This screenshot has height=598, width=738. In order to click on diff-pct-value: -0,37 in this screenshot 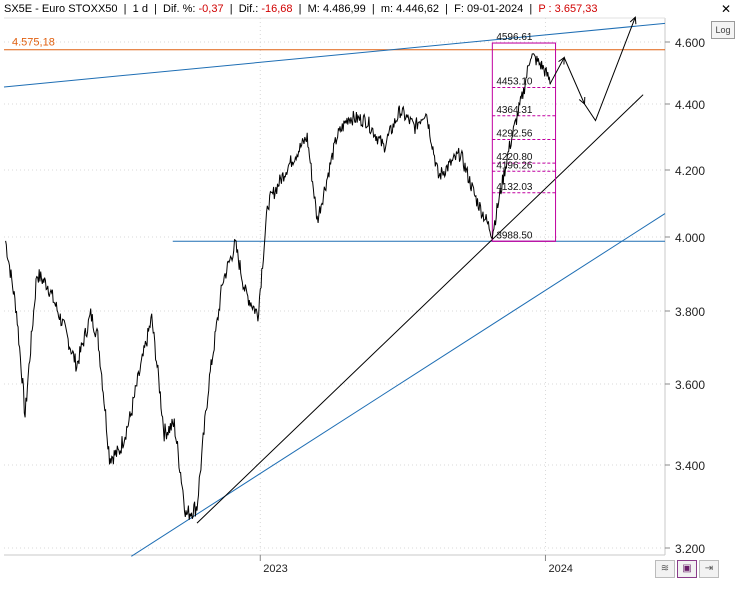, I will do `click(211, 9)`.